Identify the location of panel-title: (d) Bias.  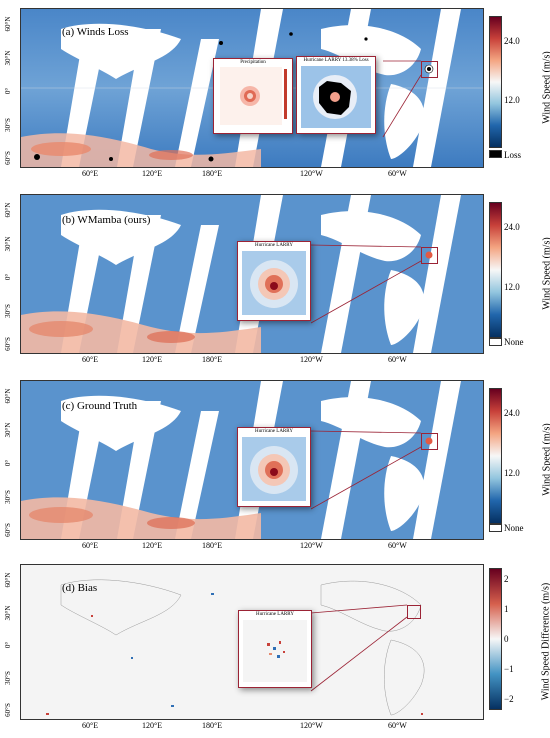
(80, 588).